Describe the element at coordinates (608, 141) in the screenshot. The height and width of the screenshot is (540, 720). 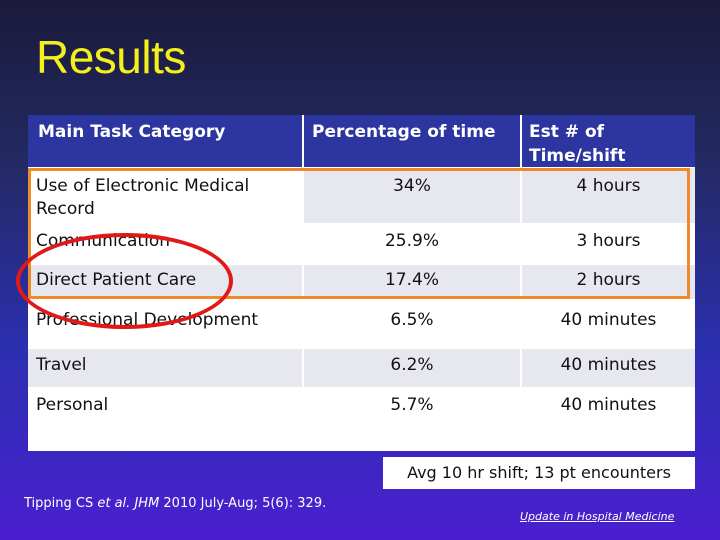
I see `header-time-per-shift: Est # of Time/shift` at that location.